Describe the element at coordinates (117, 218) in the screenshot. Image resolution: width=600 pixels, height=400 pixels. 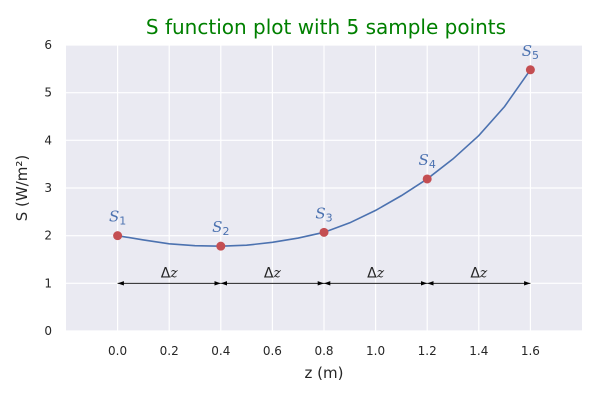
I see `sample-point-label: S1` at that location.